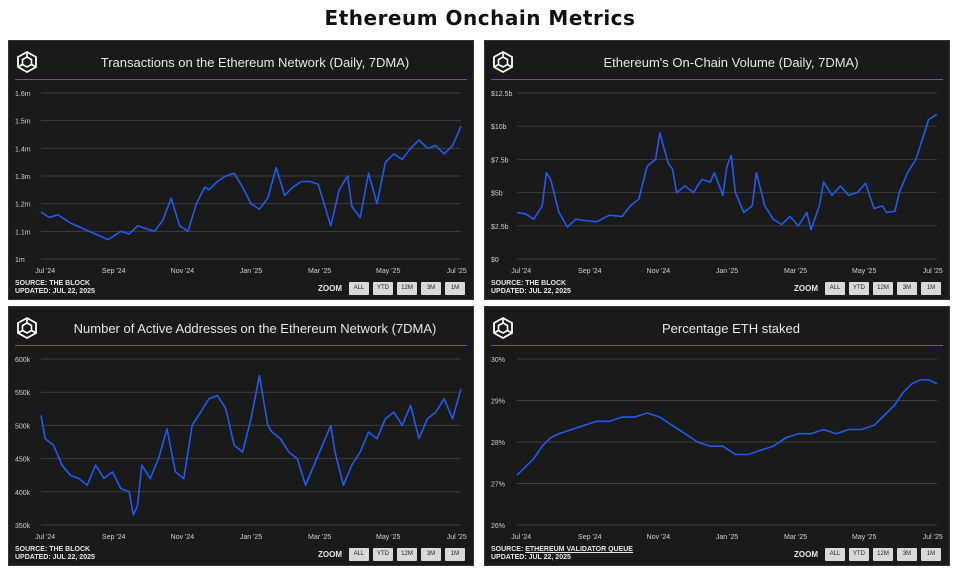 Image resolution: width=960 pixels, height=575 pixels. I want to click on y-tick-label: 450k, so click(23, 460).